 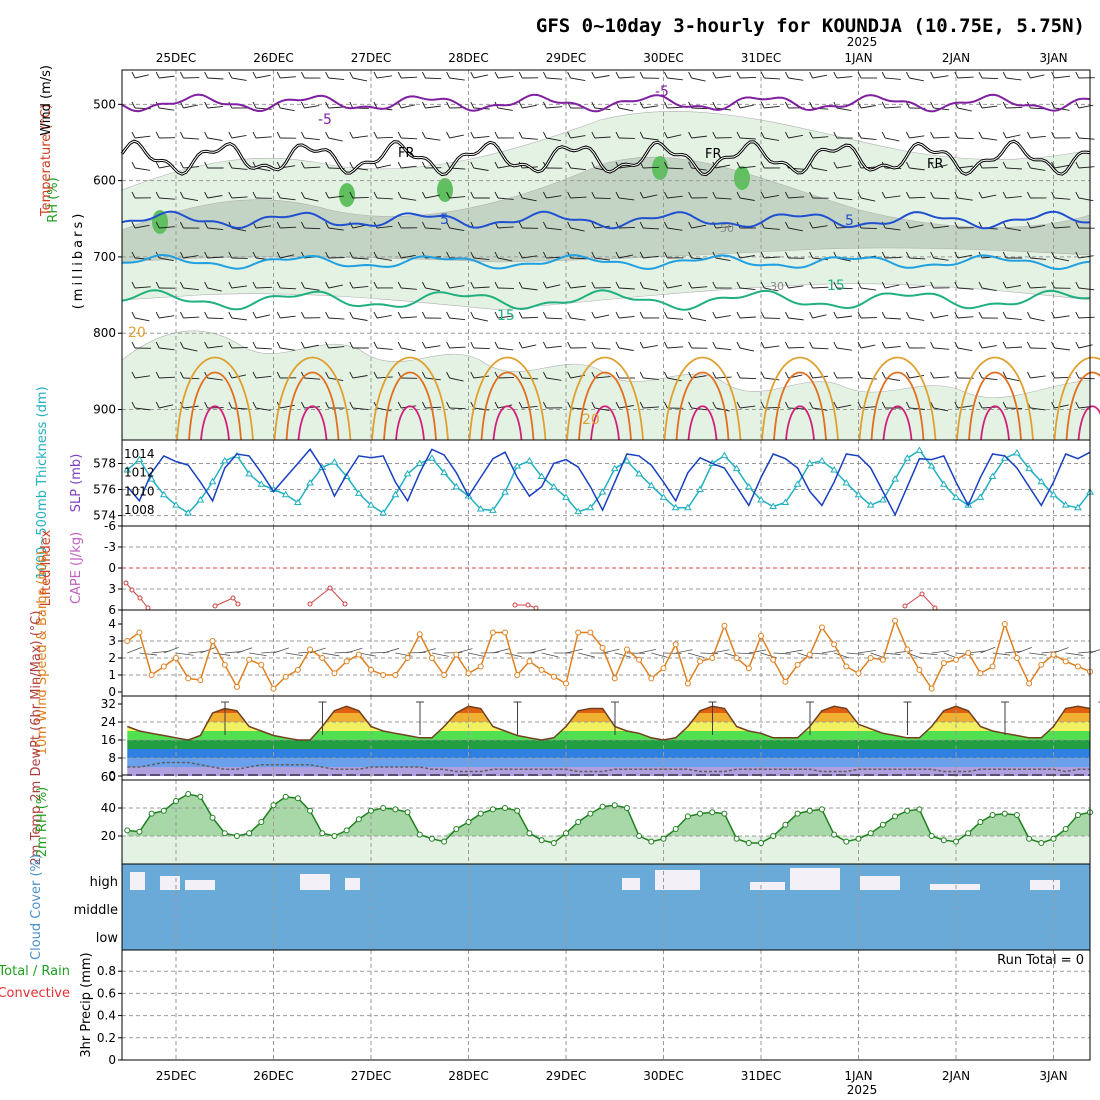 I want to click on lifted-index-tick-1: -3, so click(x=110, y=547).